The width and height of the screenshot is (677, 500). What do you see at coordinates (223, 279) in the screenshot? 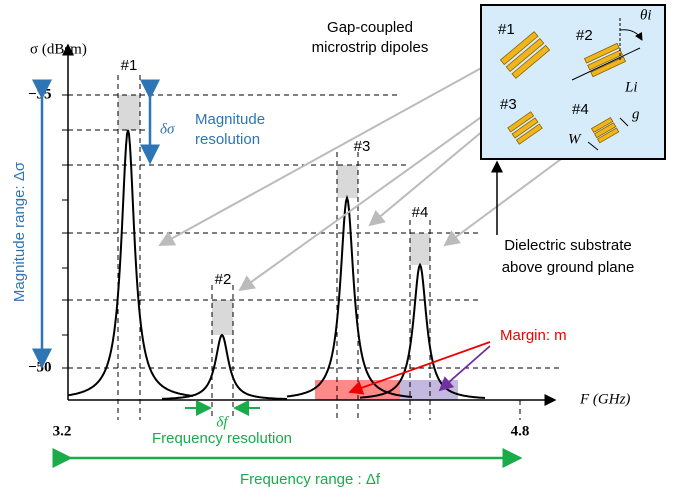
I see `peak-label: #2` at bounding box center [223, 279].